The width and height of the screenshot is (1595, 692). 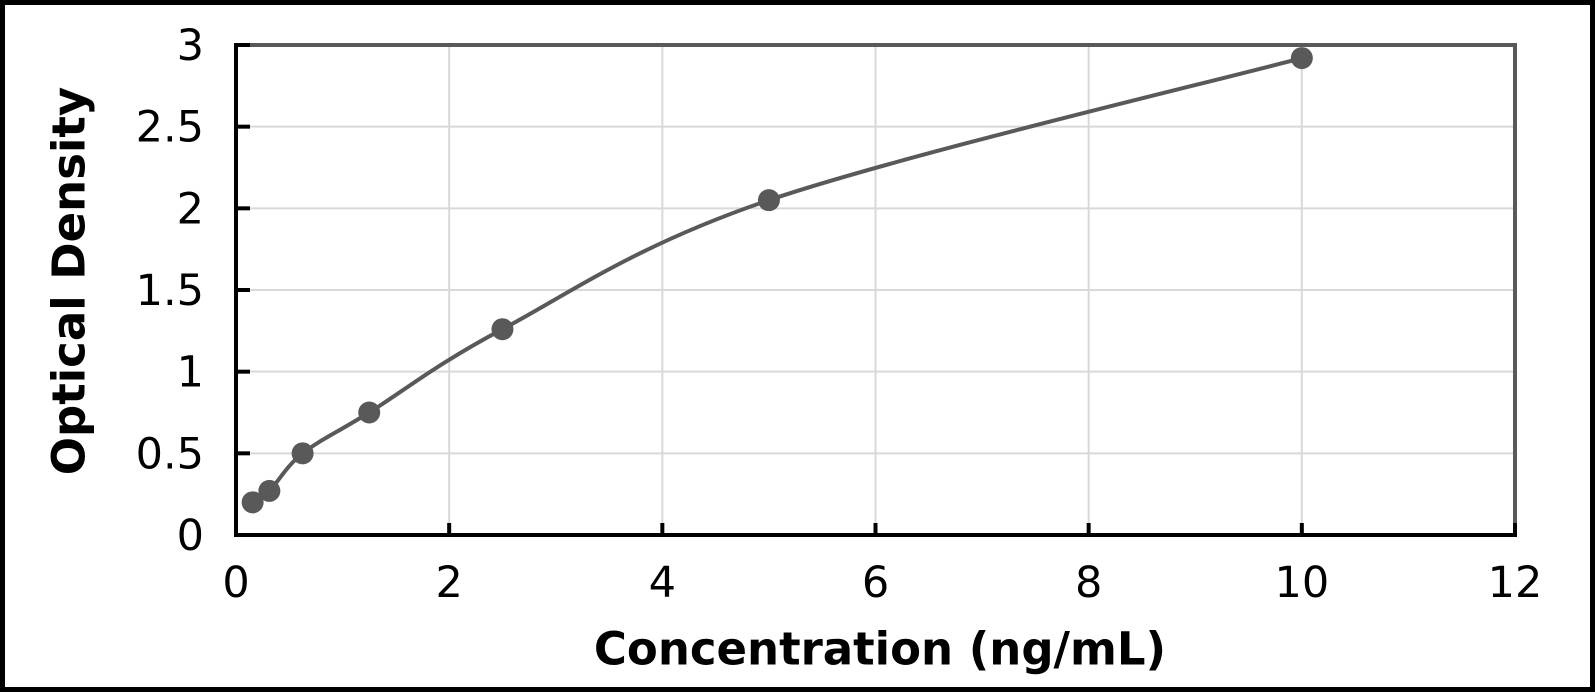 What do you see at coordinates (170, 128) in the screenshot?
I see `y-tick-label: 2.5` at bounding box center [170, 128].